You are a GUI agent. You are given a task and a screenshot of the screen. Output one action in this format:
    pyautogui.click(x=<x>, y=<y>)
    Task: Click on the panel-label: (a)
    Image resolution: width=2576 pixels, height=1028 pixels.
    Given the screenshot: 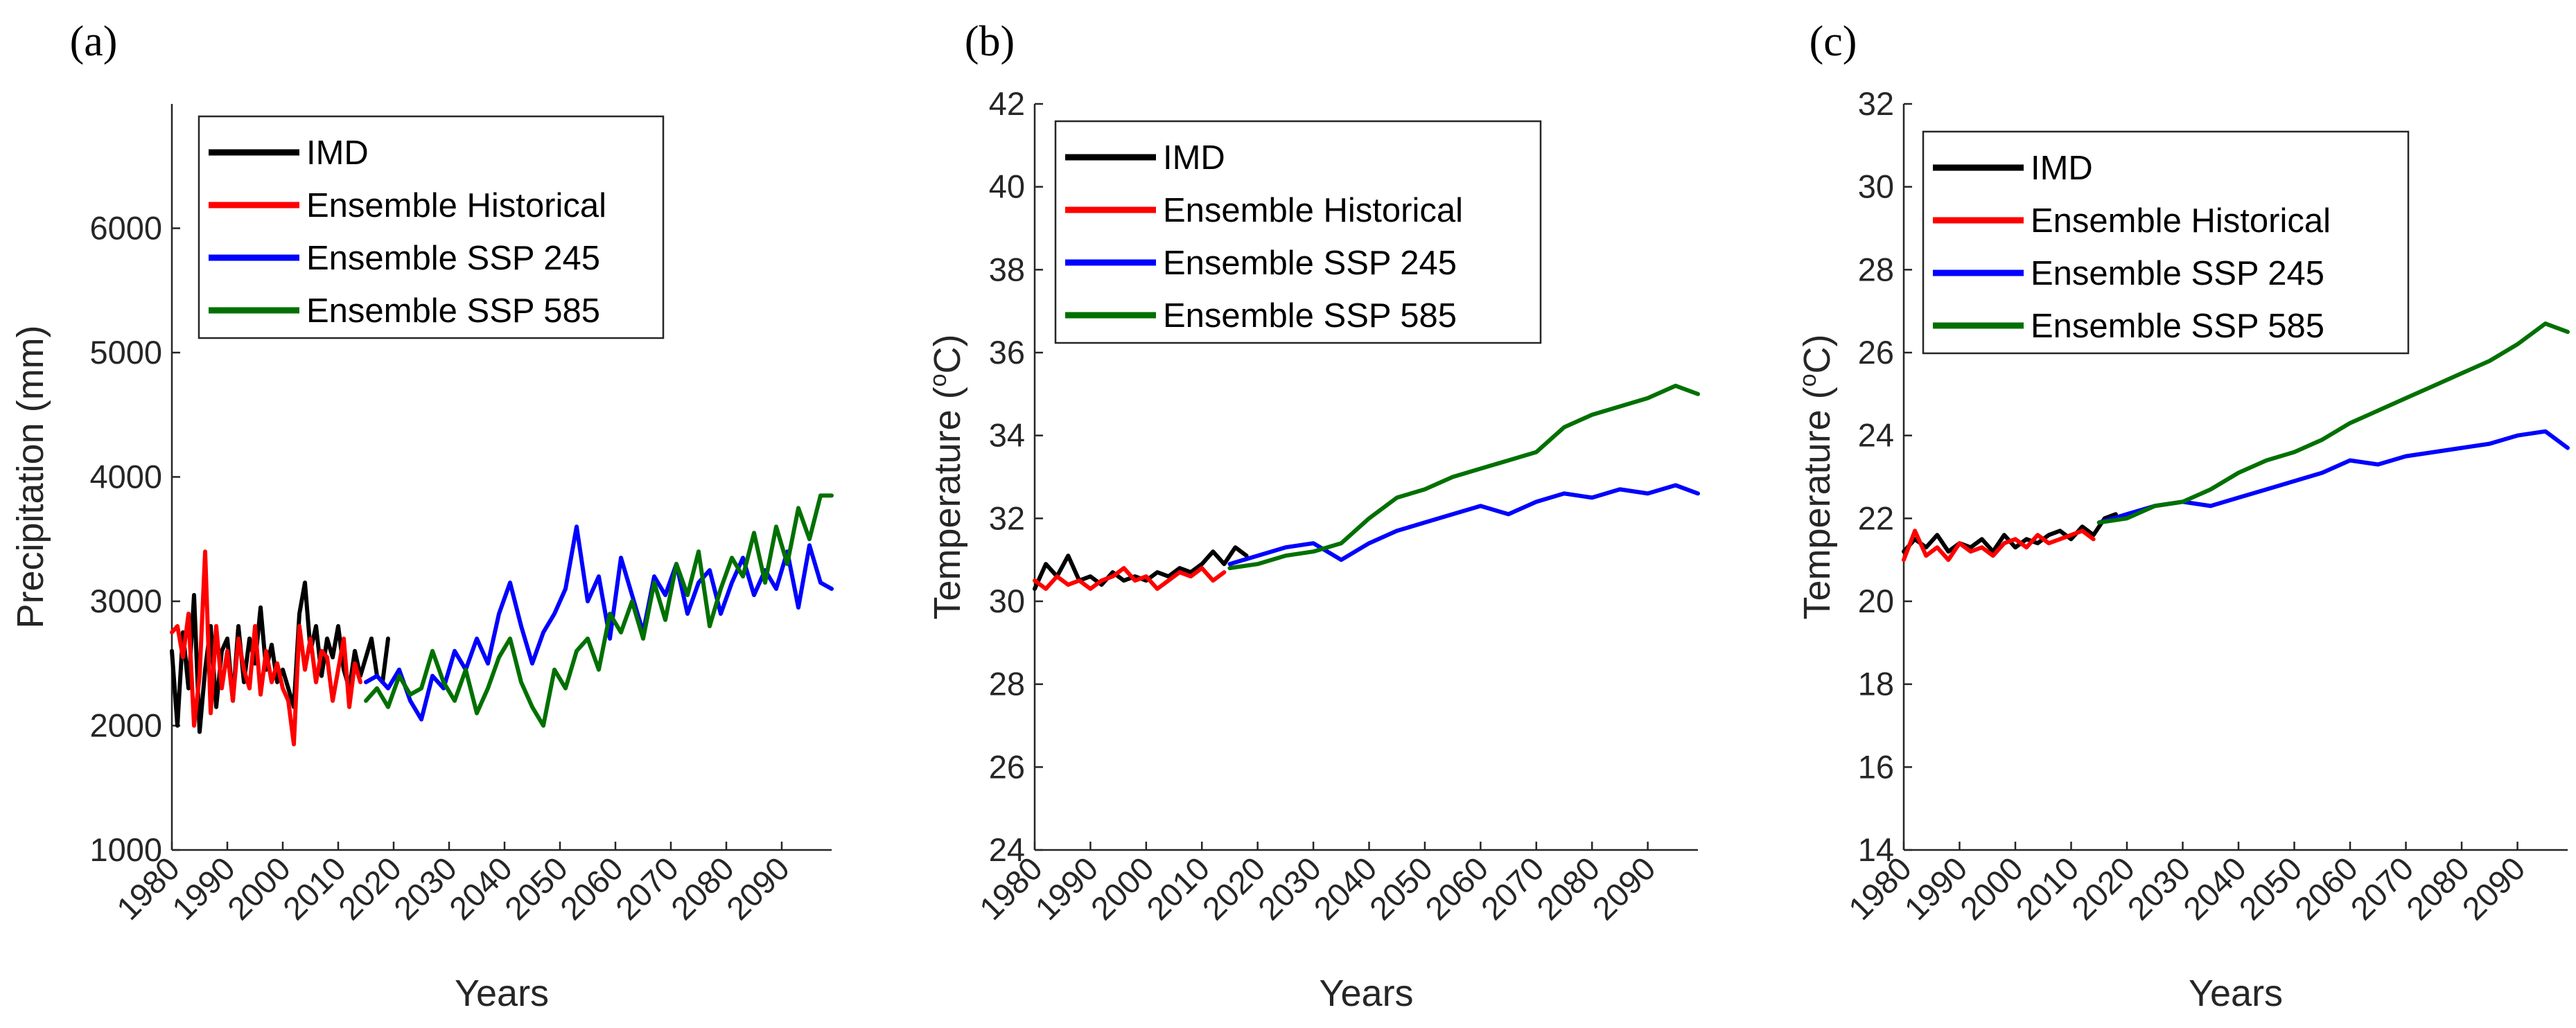 What is the action you would take?
    pyautogui.click(x=94, y=41)
    